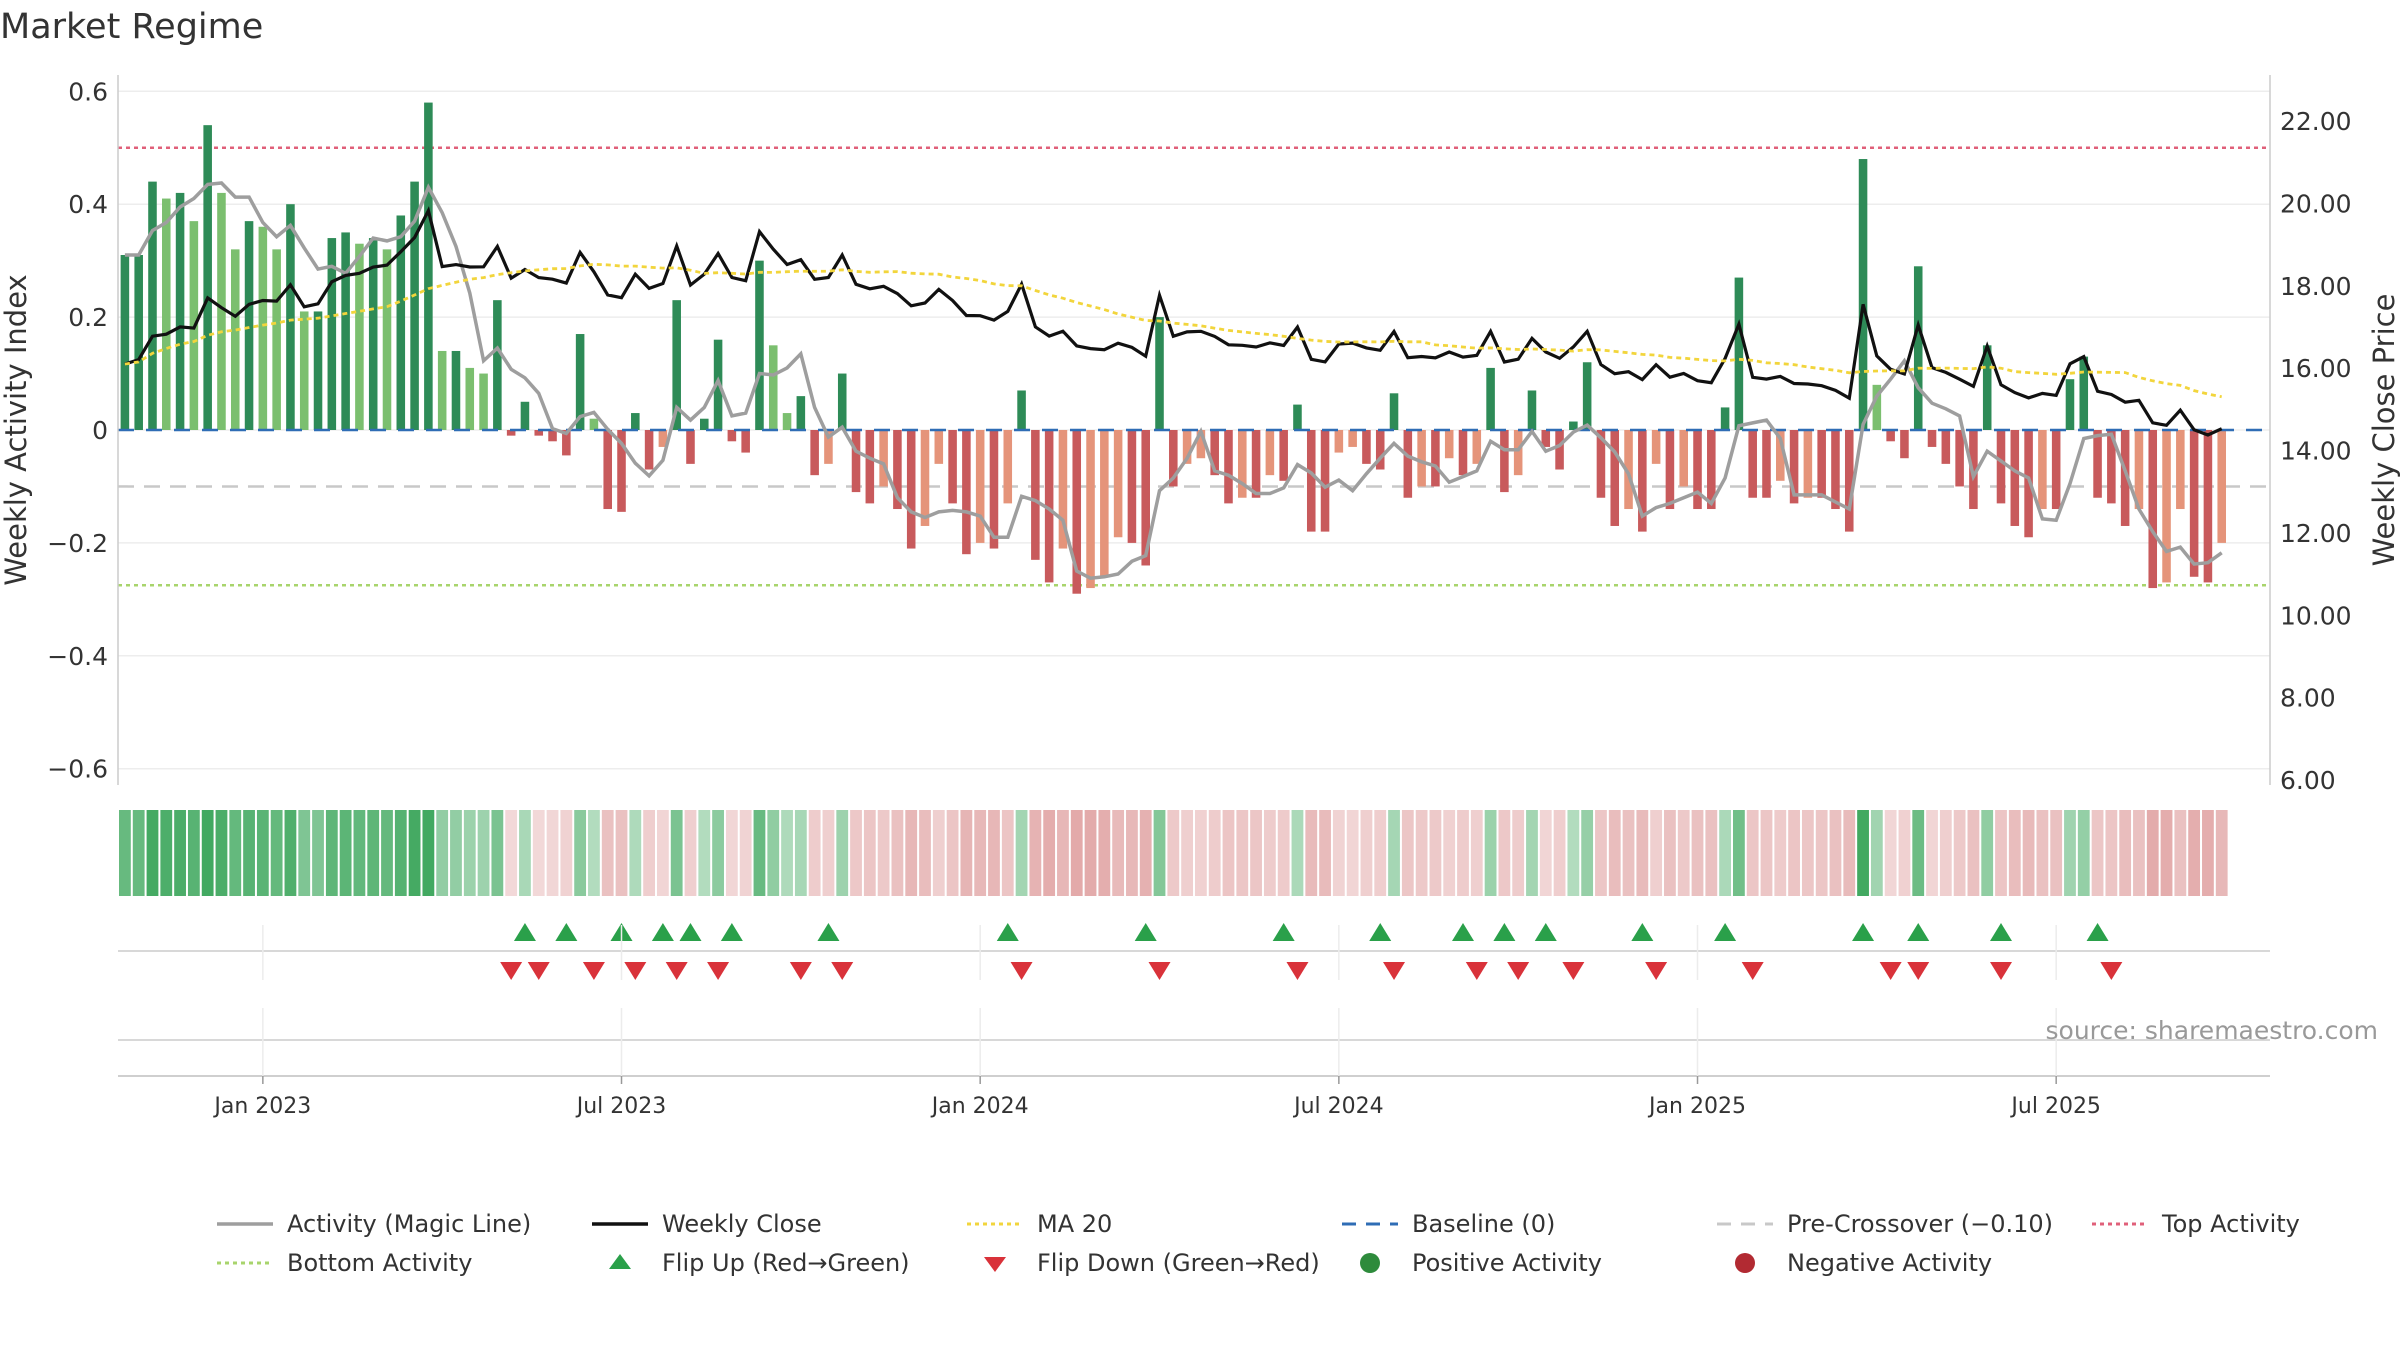  What do you see at coordinates (1471, 1263) in the screenshot?
I see `legend-item: Positive Activity` at bounding box center [1471, 1263].